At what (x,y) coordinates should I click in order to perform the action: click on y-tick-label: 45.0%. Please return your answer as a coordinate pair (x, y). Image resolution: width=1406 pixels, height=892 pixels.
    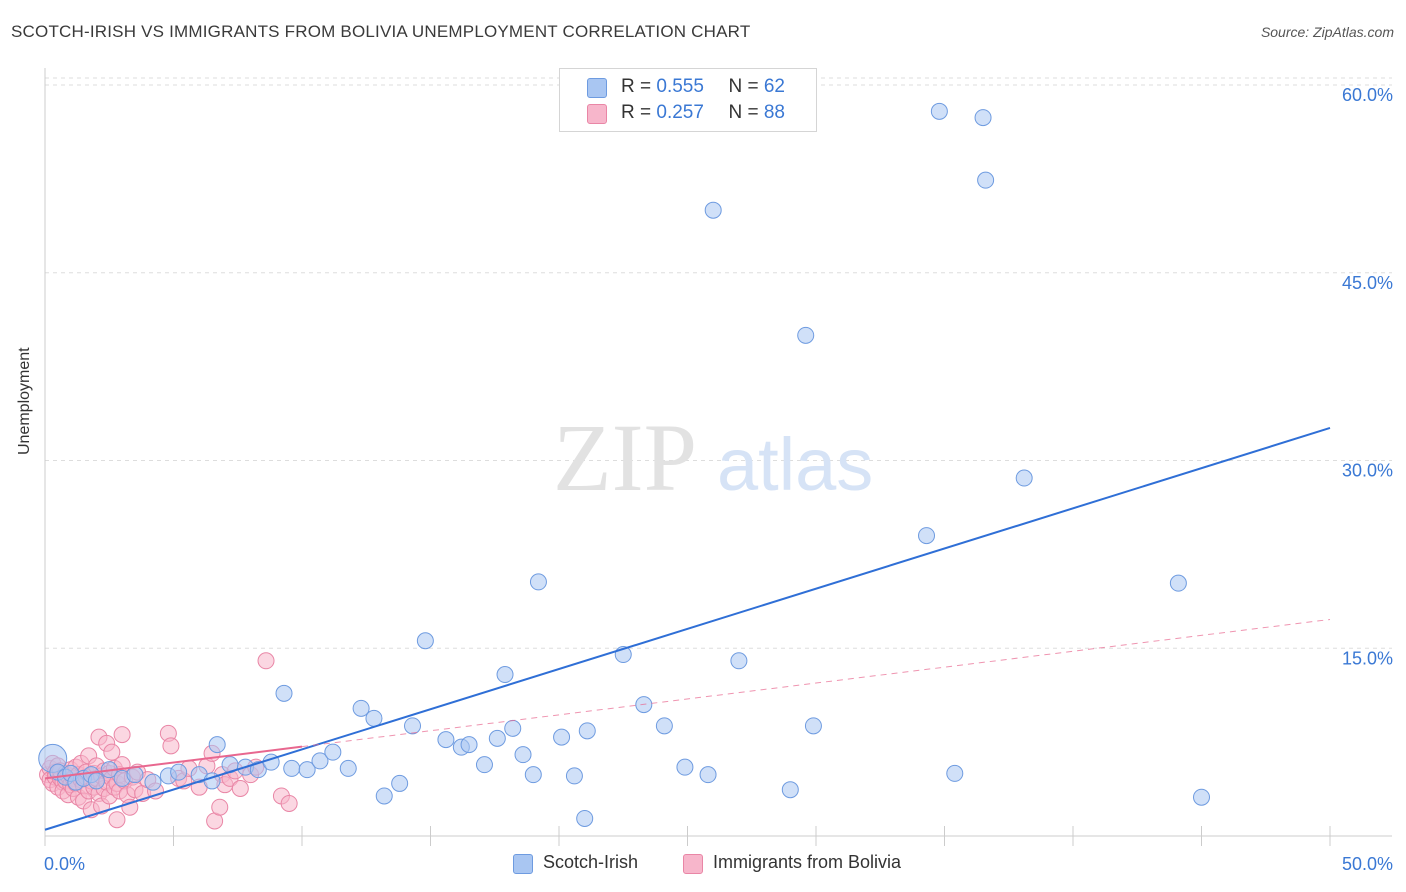
    Looking at the image, I should click on (1367, 283).